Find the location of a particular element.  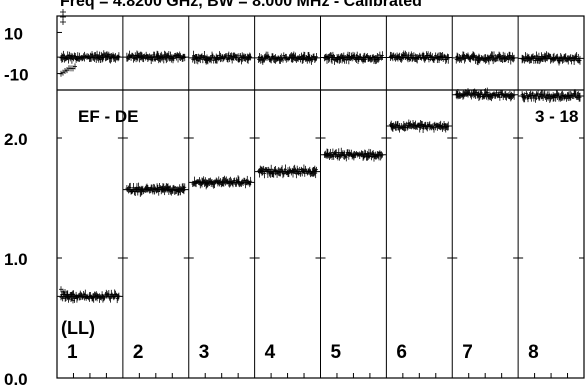

top-y-tick-label: -10 is located at coordinates (16, 75).